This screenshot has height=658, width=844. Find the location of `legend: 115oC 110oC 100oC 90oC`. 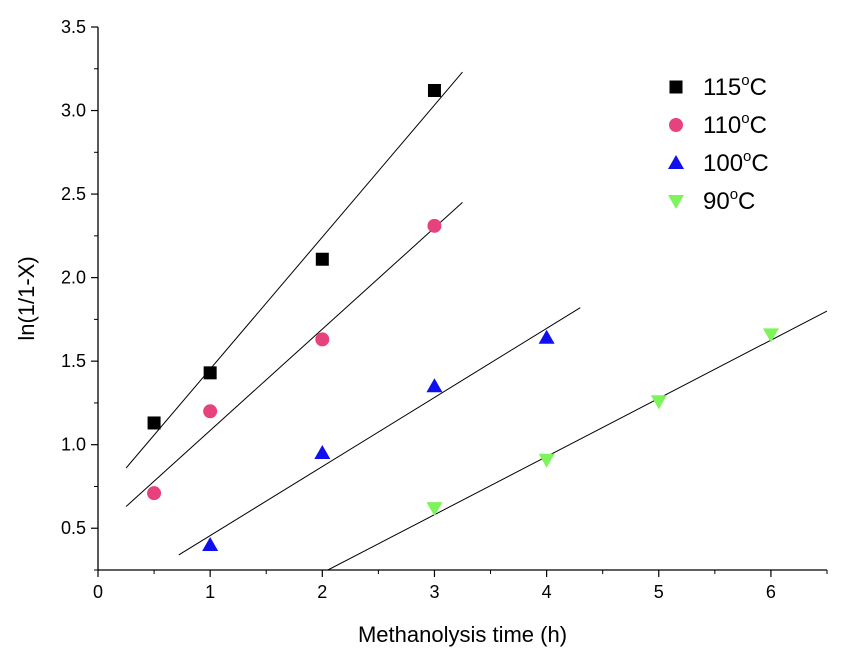

legend: 115oC 110oC 100oC 90oC is located at coordinates (718, 143).